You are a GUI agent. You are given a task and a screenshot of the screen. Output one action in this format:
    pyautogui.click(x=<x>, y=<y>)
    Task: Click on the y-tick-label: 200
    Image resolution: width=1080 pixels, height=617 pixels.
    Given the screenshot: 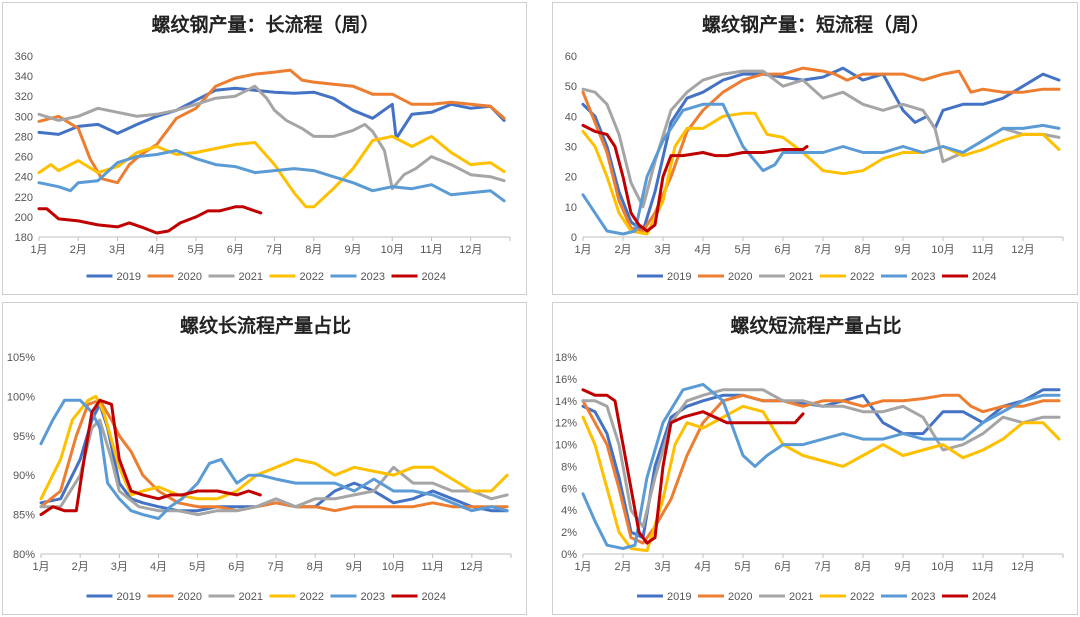 What is the action you would take?
    pyautogui.click(x=24, y=218)
    